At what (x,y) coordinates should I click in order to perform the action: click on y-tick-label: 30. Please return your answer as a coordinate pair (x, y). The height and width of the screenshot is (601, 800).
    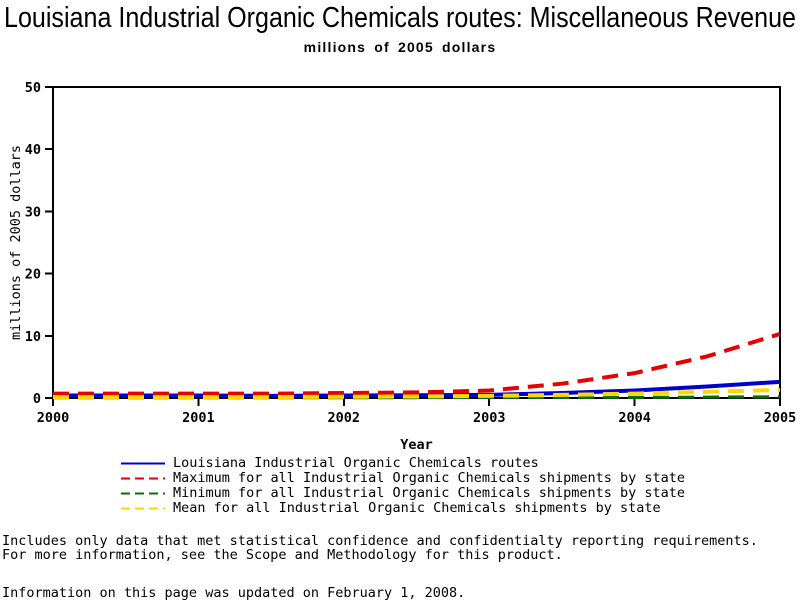
    Looking at the image, I should click on (33, 212).